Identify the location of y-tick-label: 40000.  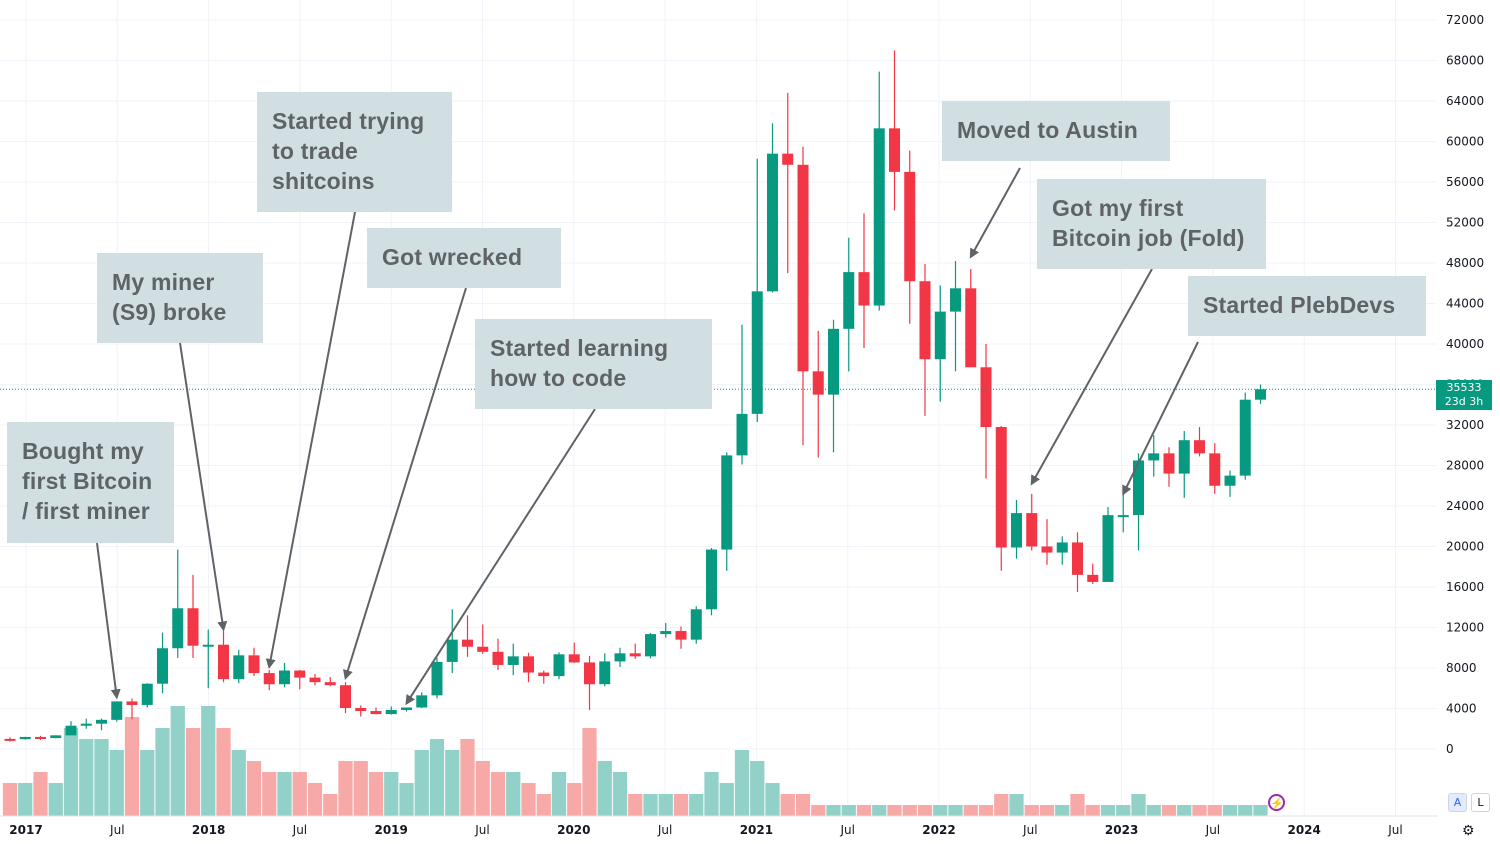
(1465, 344).